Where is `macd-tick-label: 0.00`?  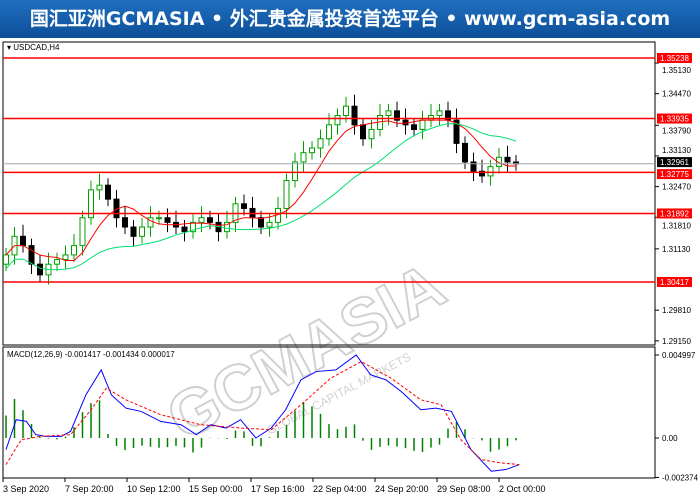 macd-tick-label: 0.00 is located at coordinates (670, 438).